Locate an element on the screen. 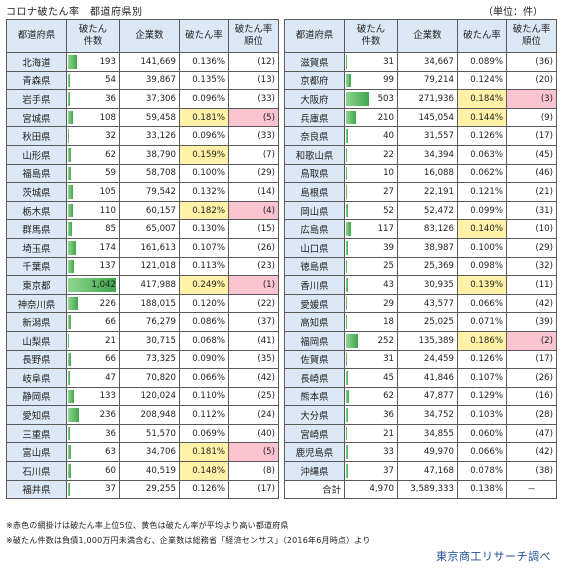  rate-cell: 0.182% is located at coordinates (204, 210).